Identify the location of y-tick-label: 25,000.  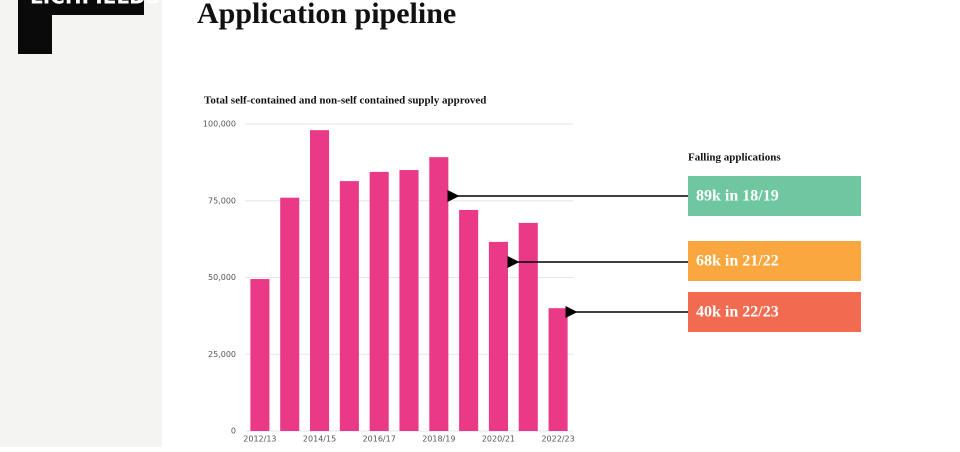
(222, 354).